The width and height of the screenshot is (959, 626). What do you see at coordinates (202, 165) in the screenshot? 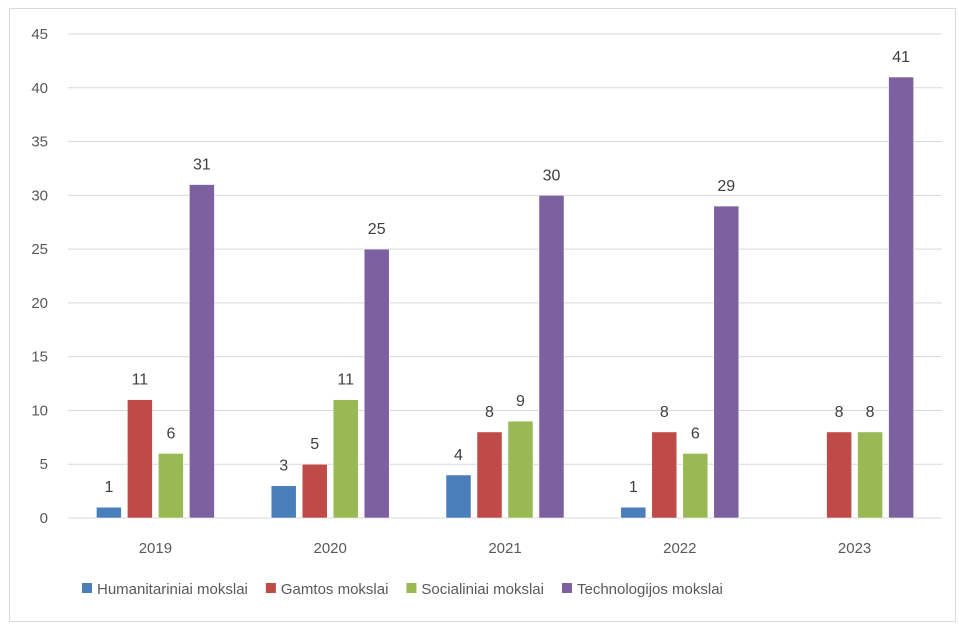
I see `data-label: 31` at bounding box center [202, 165].